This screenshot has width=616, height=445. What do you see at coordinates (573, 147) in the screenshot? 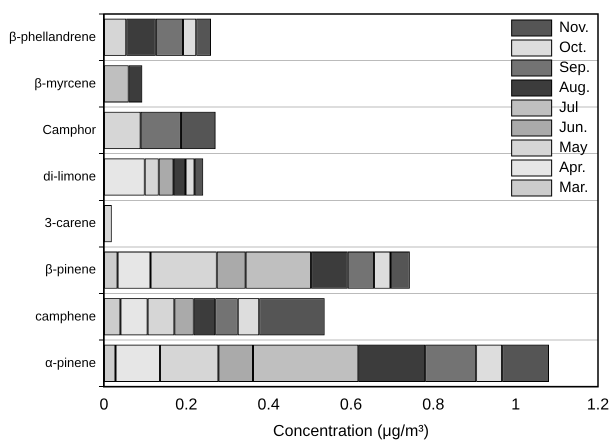
I see `legend-label: May` at bounding box center [573, 147].